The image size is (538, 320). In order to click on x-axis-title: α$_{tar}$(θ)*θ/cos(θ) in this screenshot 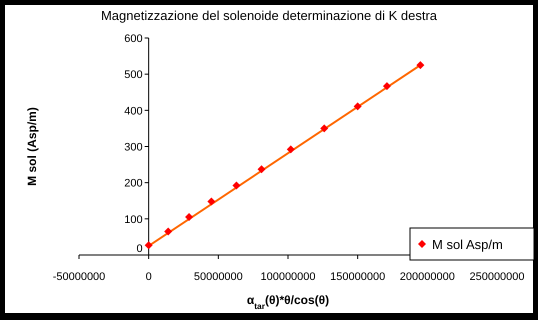, I will do `click(288, 302)`.